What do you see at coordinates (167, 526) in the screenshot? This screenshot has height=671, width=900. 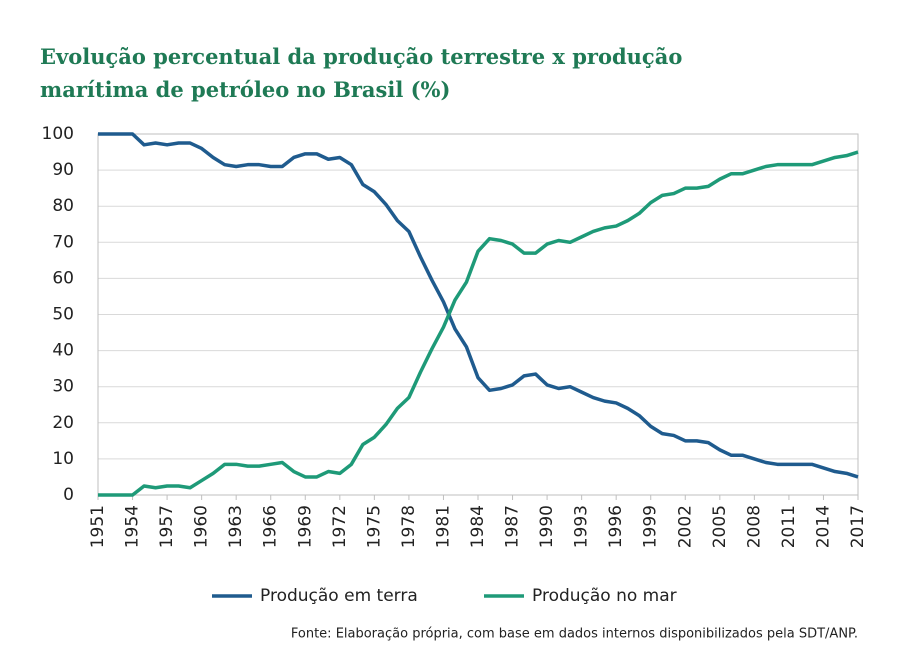 I see `x-tick-label: 1957` at bounding box center [167, 526].